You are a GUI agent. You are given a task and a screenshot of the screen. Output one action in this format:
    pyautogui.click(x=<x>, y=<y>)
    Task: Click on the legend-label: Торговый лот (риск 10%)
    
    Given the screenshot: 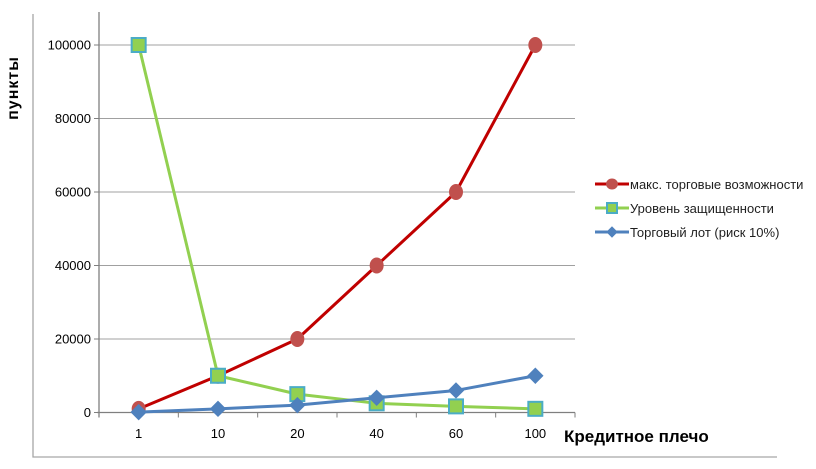 What is the action you would take?
    pyautogui.click(x=705, y=232)
    